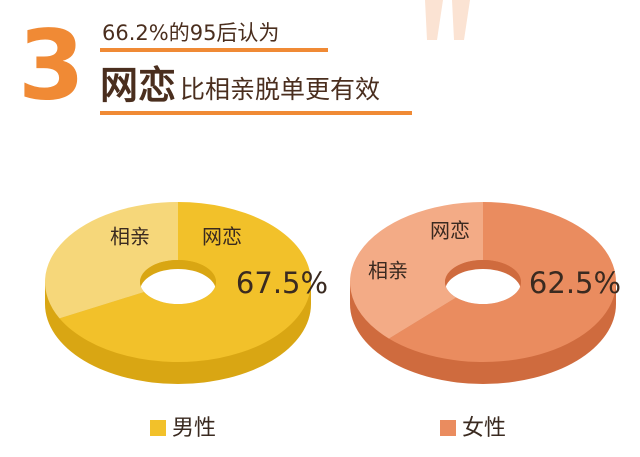 The height and width of the screenshot is (457, 640). Describe the element at coordinates (194, 428) in the screenshot. I see `legend-label: 男性` at that location.